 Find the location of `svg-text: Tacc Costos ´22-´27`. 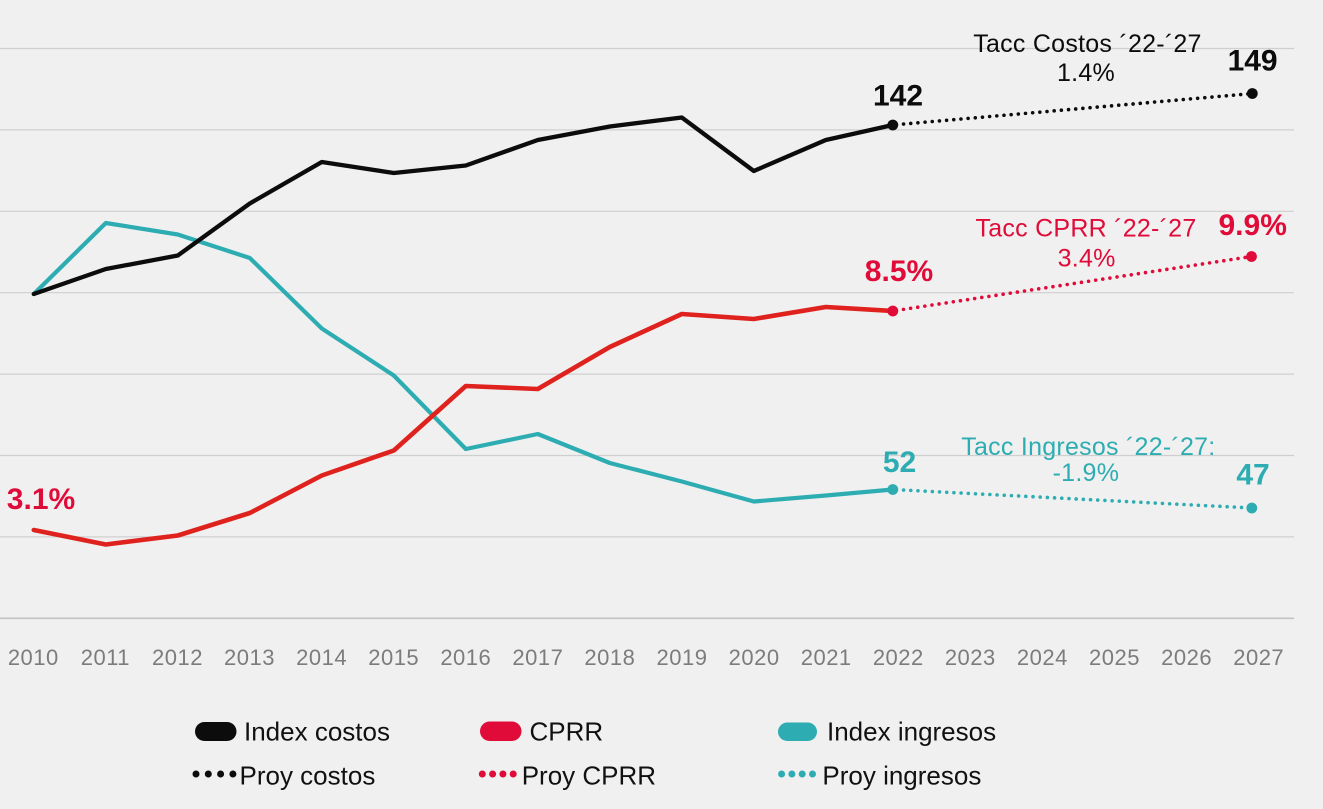

svg-text: Tacc Costos ´22-´27 is located at coordinates (1087, 44).